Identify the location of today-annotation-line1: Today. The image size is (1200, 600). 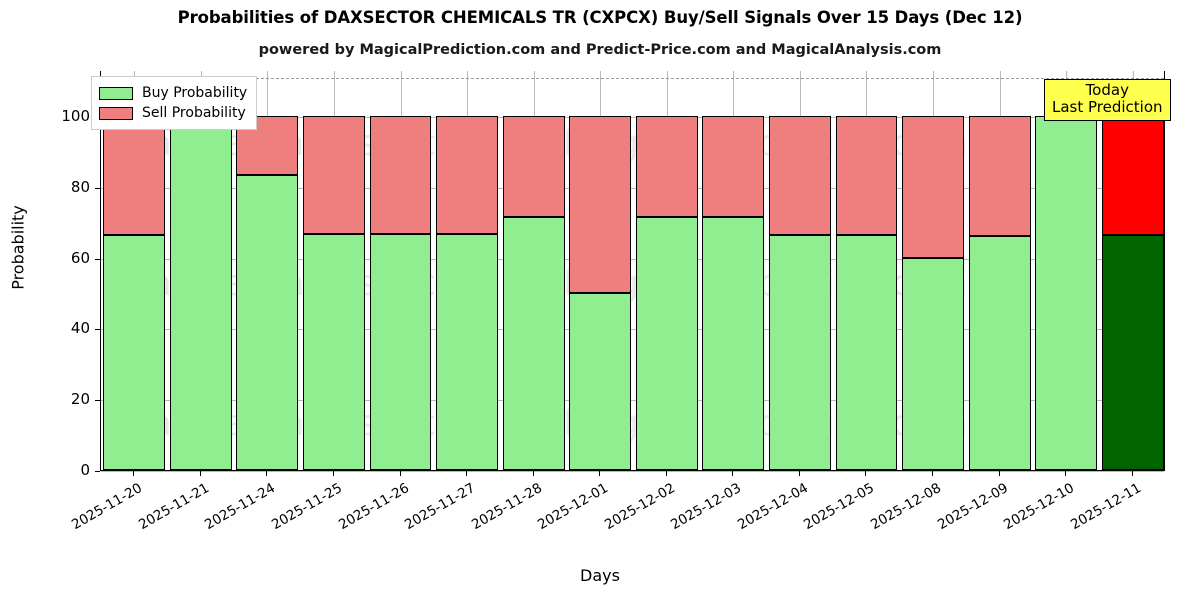
(1107, 90).